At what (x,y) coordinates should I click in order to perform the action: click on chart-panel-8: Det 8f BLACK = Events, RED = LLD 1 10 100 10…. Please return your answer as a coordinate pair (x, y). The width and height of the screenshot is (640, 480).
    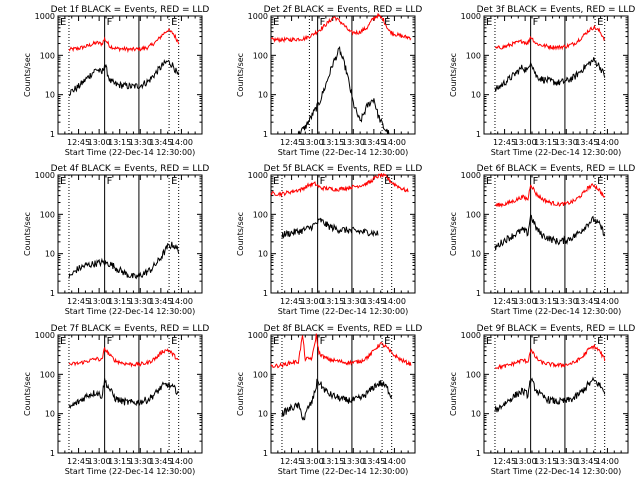
    Looking at the image, I should click on (329, 400).